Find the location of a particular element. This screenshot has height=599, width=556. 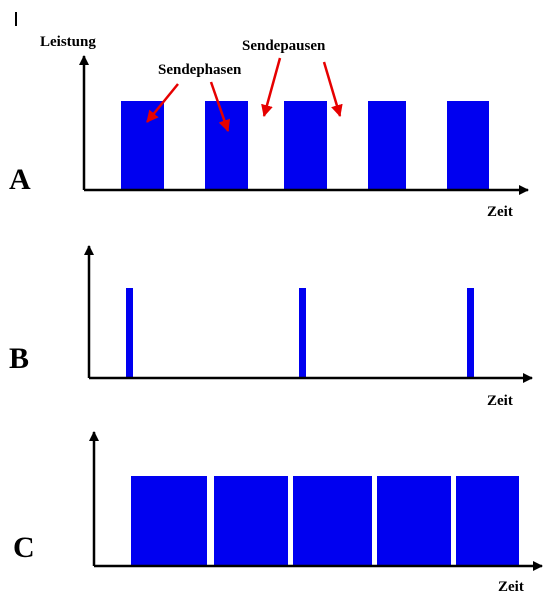

panel-c-pulses is located at coordinates (325, 521).